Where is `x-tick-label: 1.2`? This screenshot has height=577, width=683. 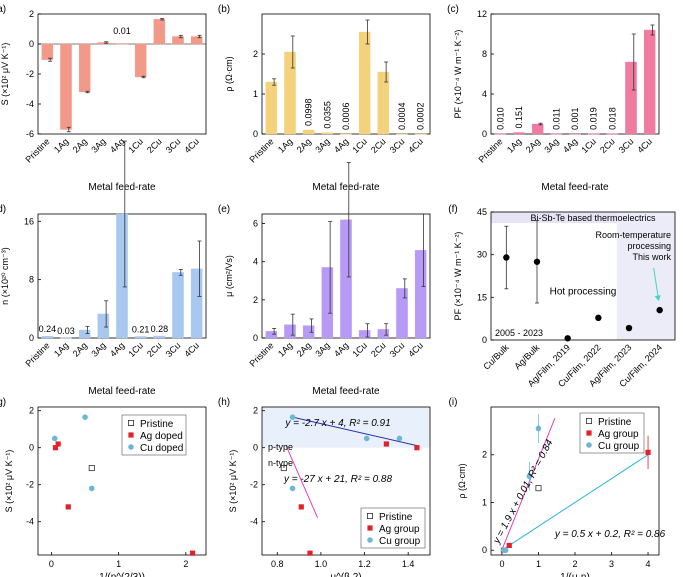
x-tick-label: 1.2 is located at coordinates (364, 564).